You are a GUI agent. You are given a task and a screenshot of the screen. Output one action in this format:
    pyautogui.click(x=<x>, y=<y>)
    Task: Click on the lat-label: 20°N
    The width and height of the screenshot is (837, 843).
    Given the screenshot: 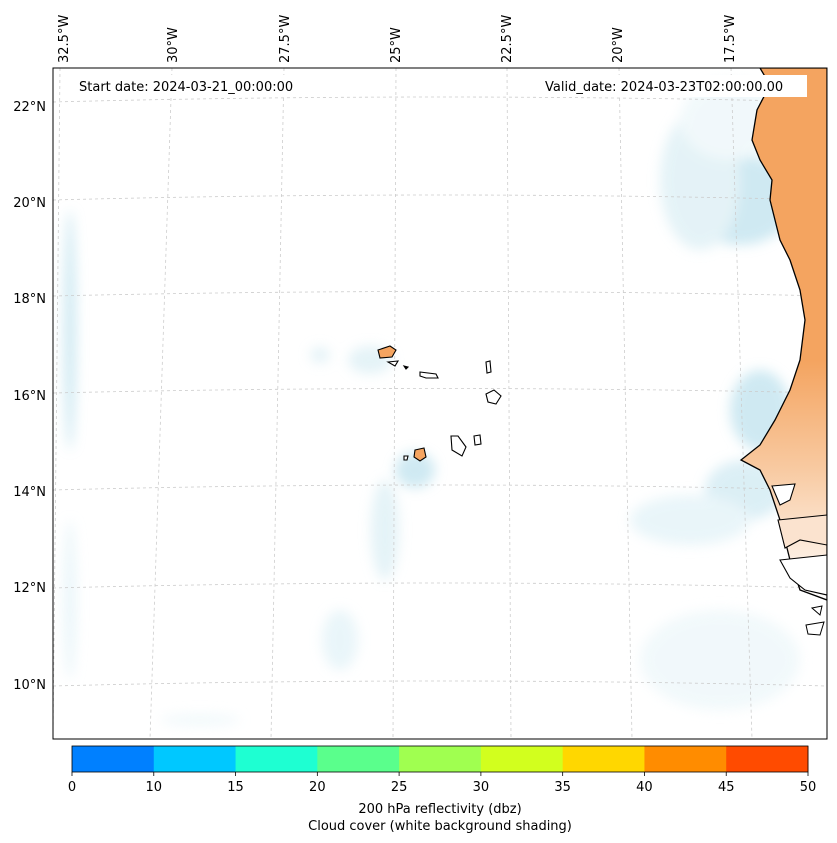 What is the action you would take?
    pyautogui.click(x=29, y=203)
    